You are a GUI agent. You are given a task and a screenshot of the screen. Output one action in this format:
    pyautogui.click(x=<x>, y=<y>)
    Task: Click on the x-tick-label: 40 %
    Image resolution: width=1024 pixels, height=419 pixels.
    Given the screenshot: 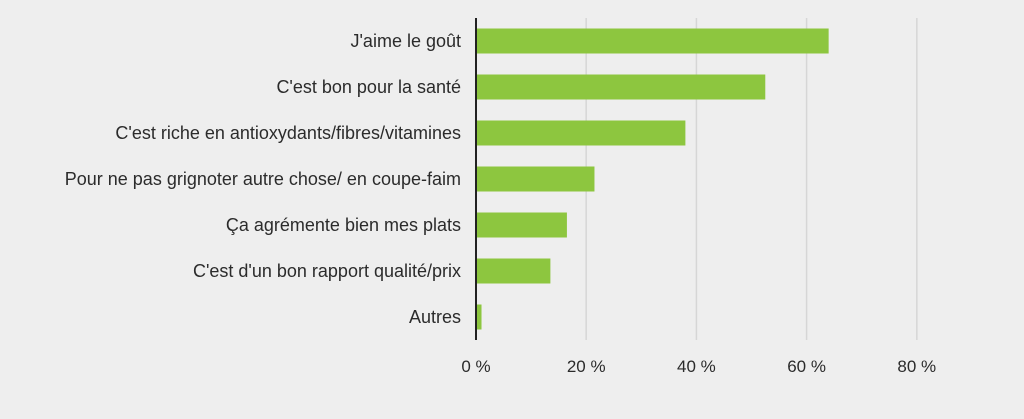 What is the action you would take?
    pyautogui.click(x=696, y=366)
    